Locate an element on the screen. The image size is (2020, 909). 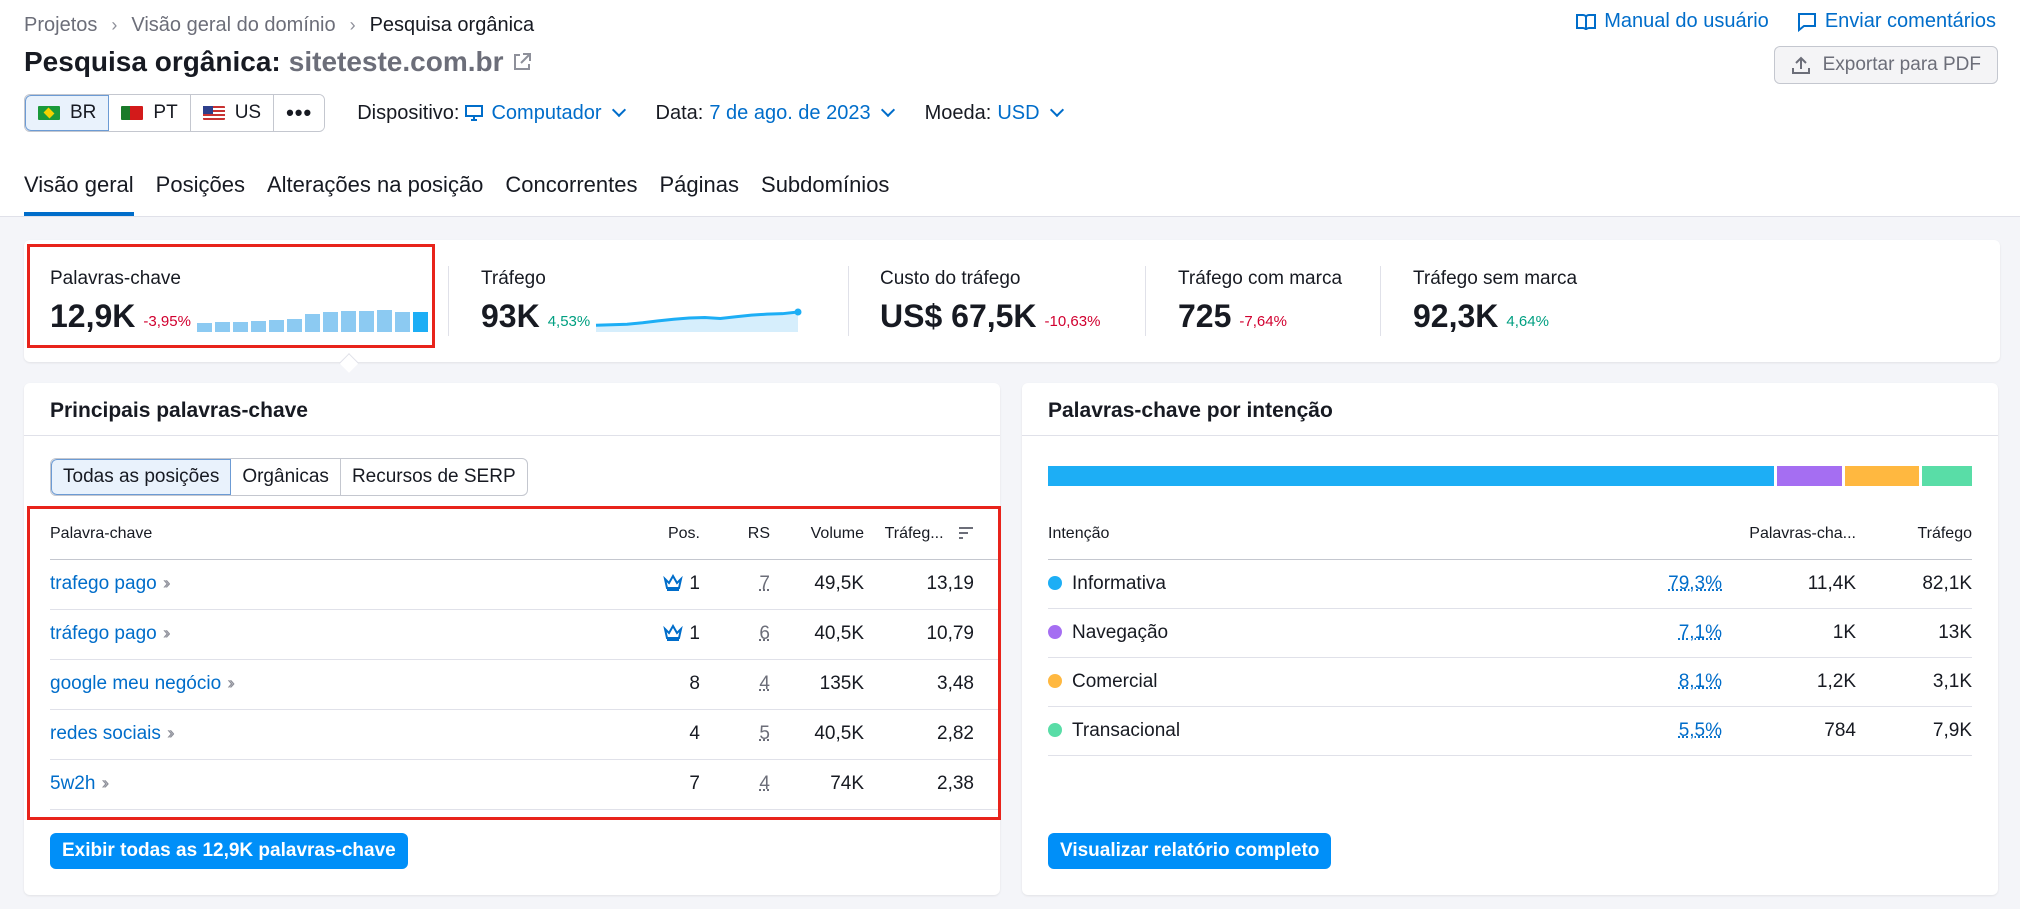
percent-link: 8,1% is located at coordinates (1700, 681).